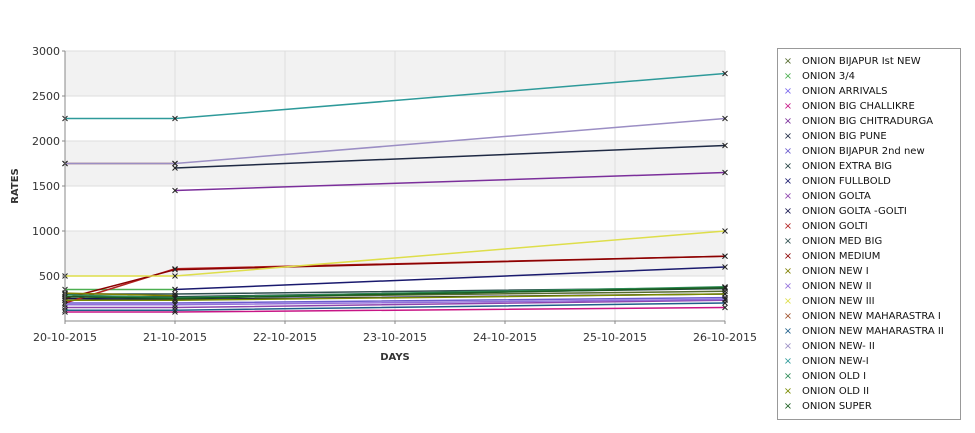  What do you see at coordinates (869, 286) in the screenshot?
I see `legend-item: × ONION NEW II` at bounding box center [869, 286].